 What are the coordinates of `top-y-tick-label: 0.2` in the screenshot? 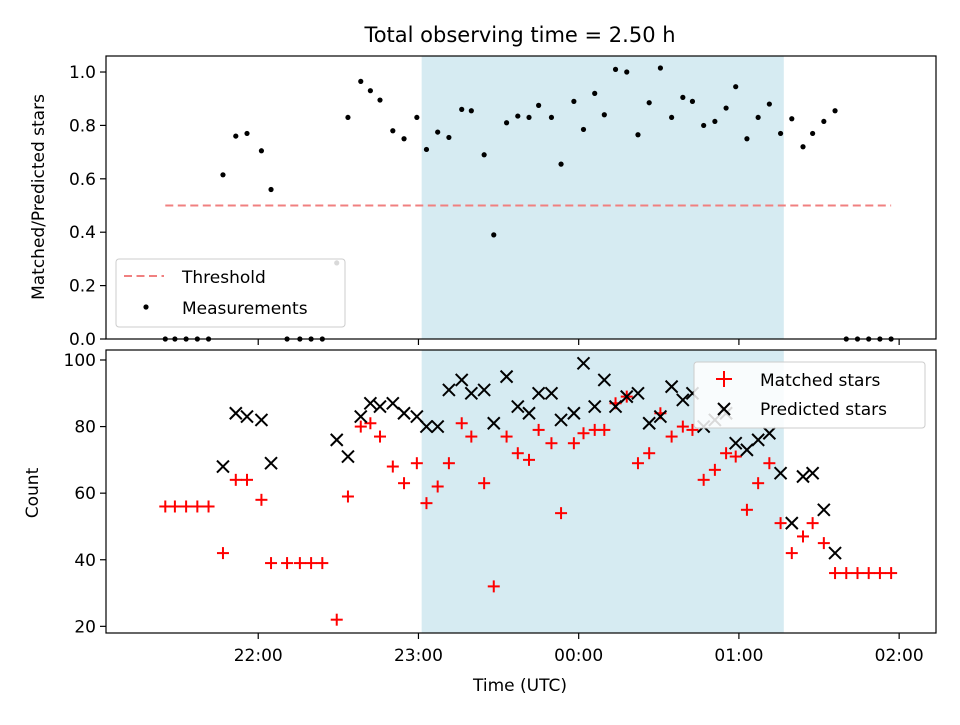 It's located at (82, 287).